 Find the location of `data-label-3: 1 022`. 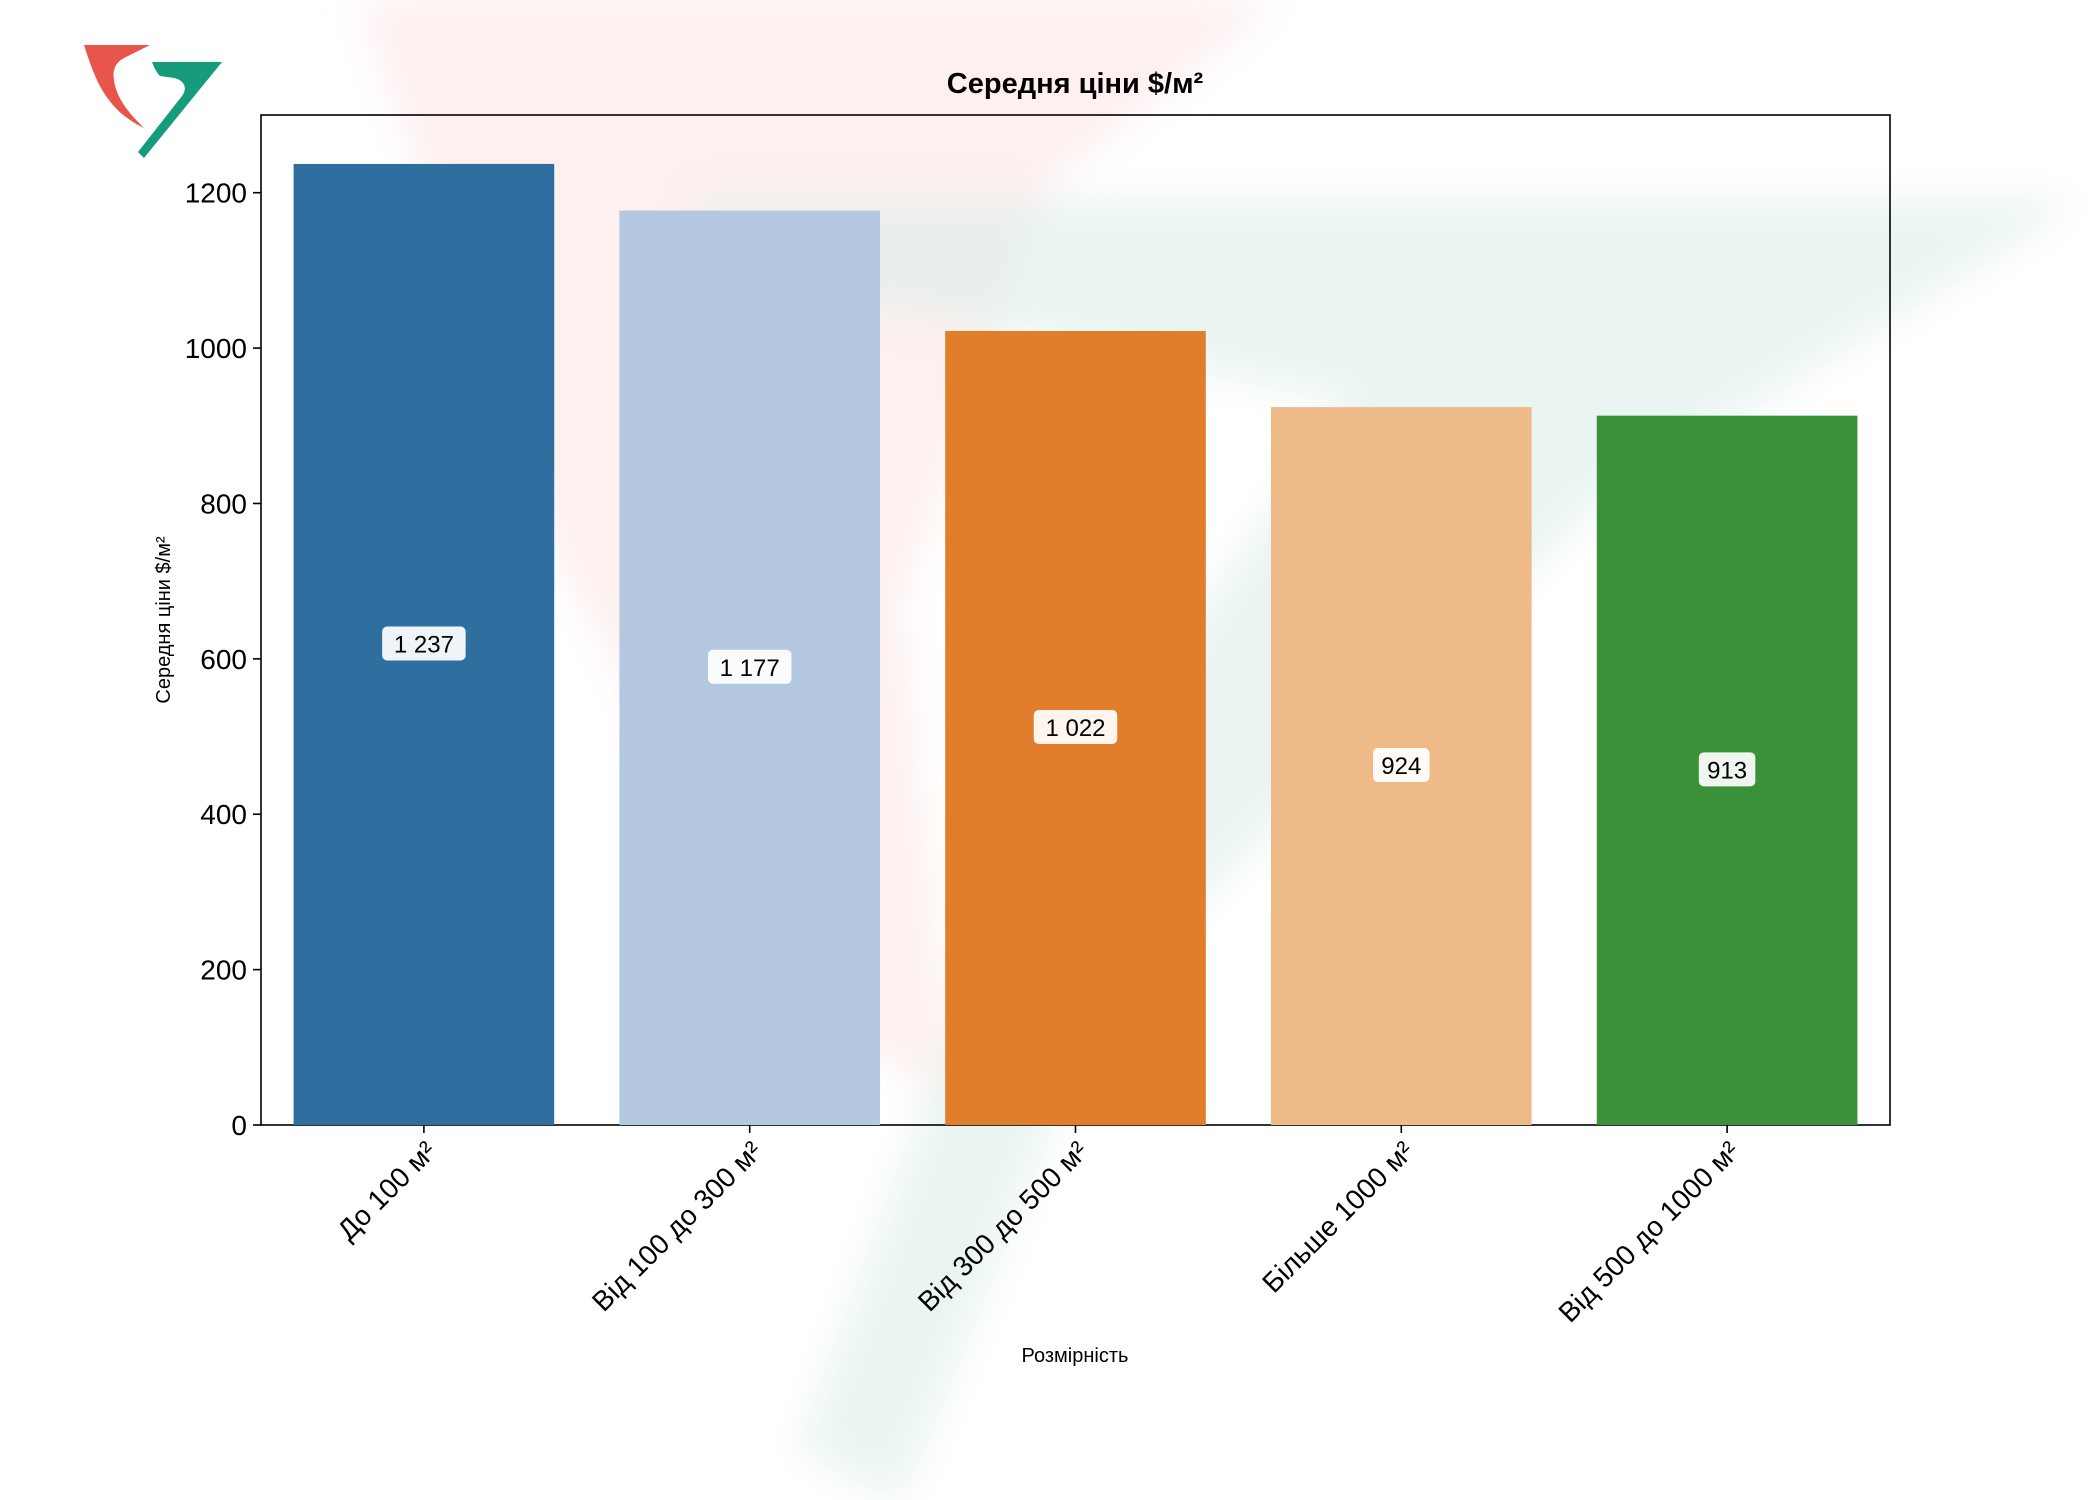

data-label-3: 1 022 is located at coordinates (1075, 726).